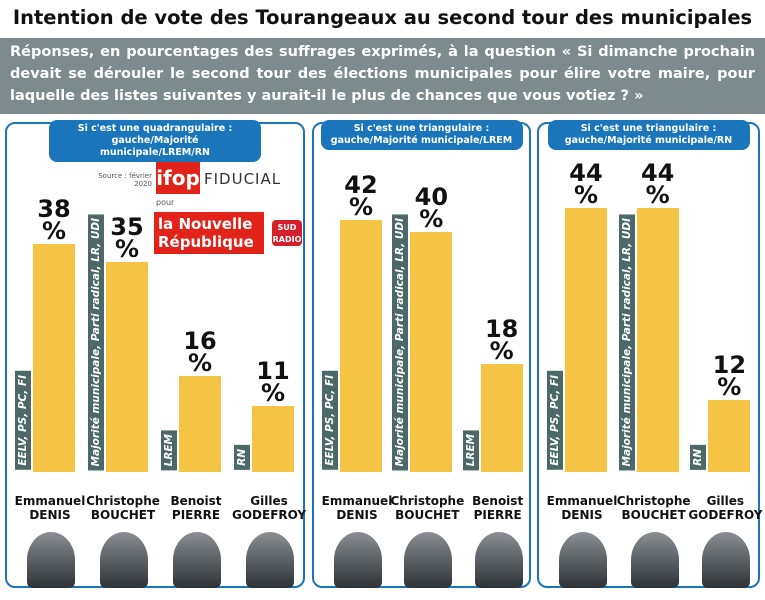 The width and height of the screenshot is (765, 600). I want to click on newspaper-logo: la Nouvelle République, so click(209, 233).